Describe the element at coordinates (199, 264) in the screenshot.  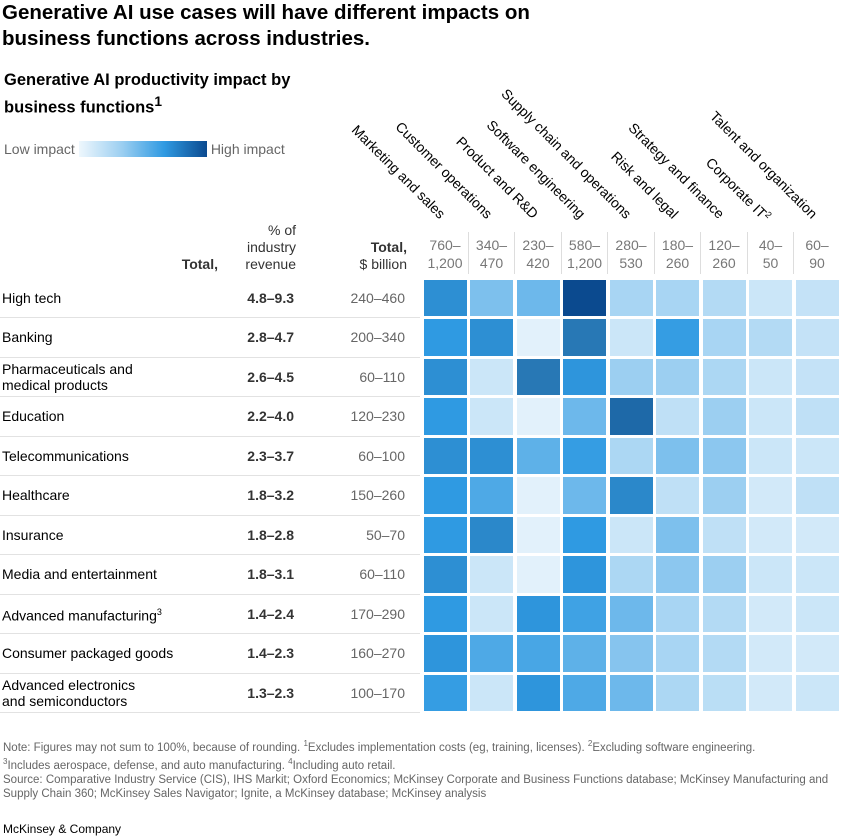
I see `header-pct-bold: Total,` at that location.